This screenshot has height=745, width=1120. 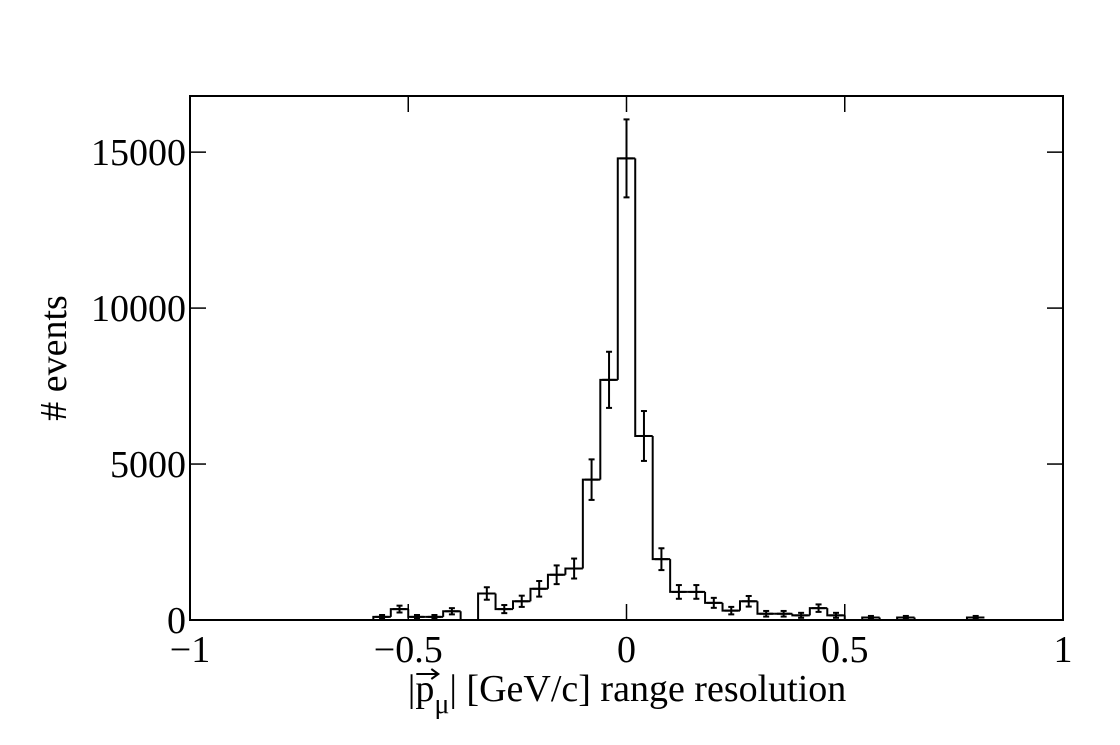 What do you see at coordinates (626, 650) in the screenshot?
I see `x-tick-label-2: 0` at bounding box center [626, 650].